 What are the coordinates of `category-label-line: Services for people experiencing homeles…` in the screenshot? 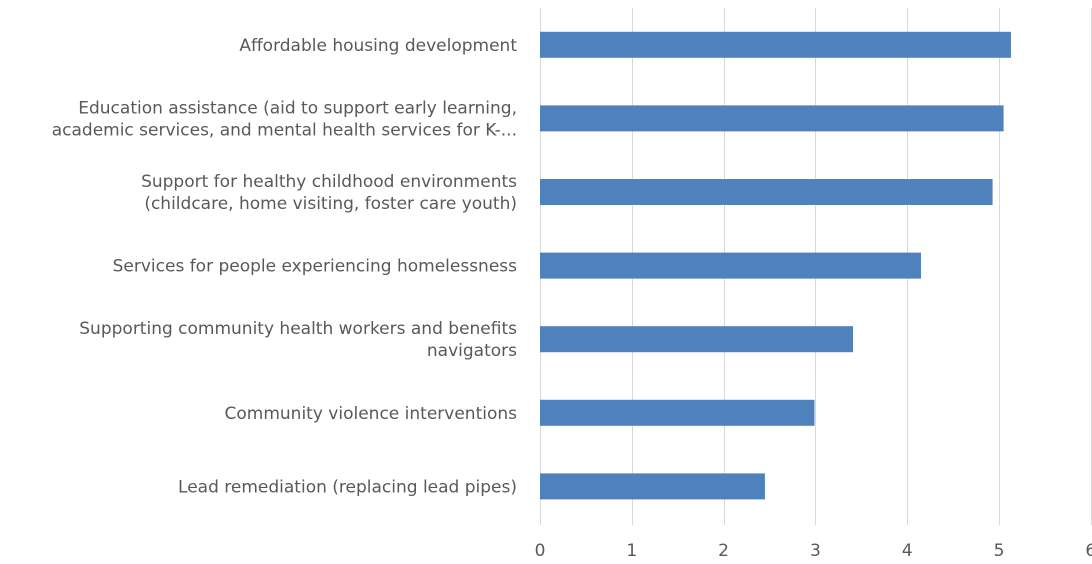 It's located at (315, 267).